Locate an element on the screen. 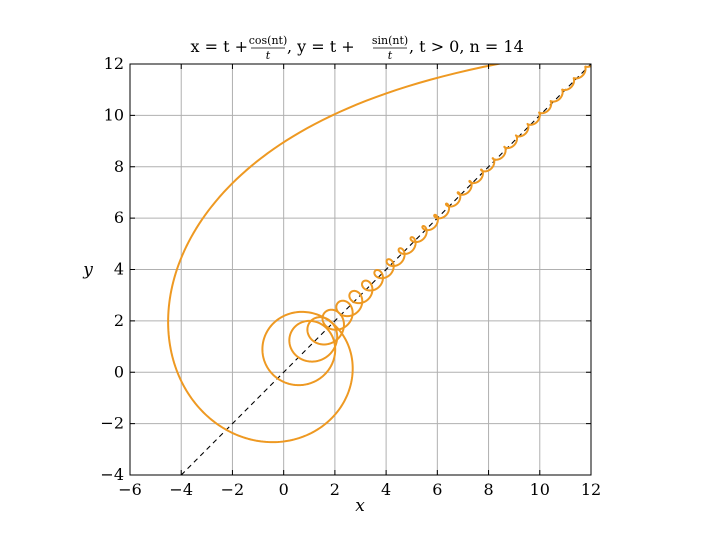 Image resolution: width=720 pixels, height=540 pixels. x-tick-label: −4 is located at coordinates (181, 489).